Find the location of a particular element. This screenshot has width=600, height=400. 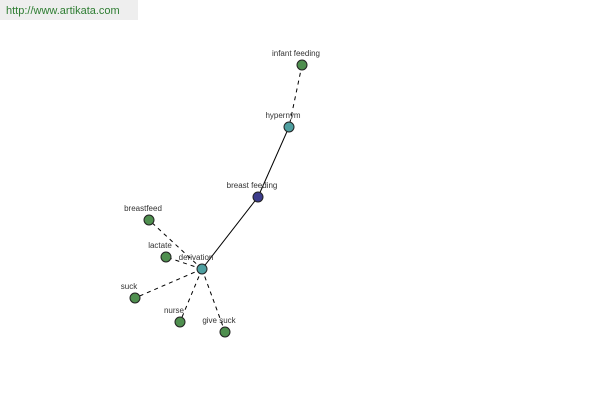

node-label: hypernym is located at coordinates (282, 115).